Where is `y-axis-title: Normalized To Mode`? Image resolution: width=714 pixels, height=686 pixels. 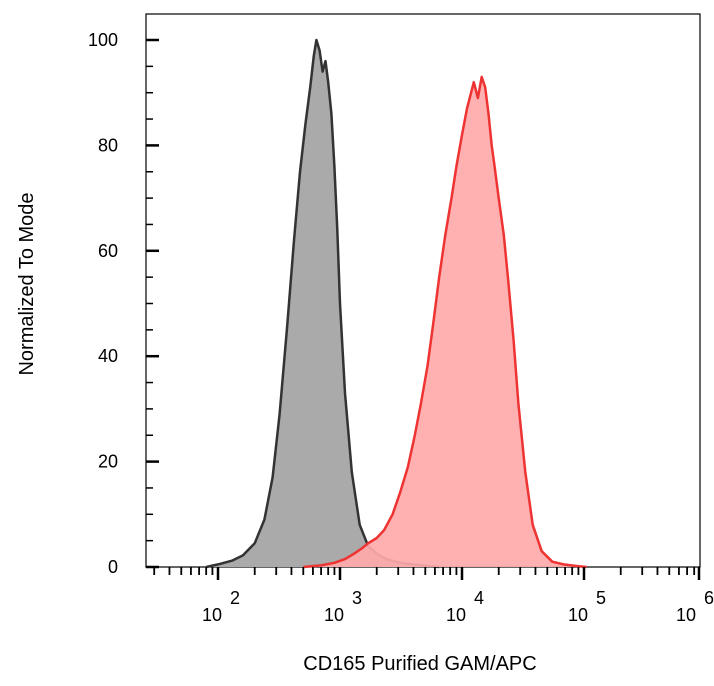
y-axis-title: Normalized To Mode is located at coordinates (27, 283).